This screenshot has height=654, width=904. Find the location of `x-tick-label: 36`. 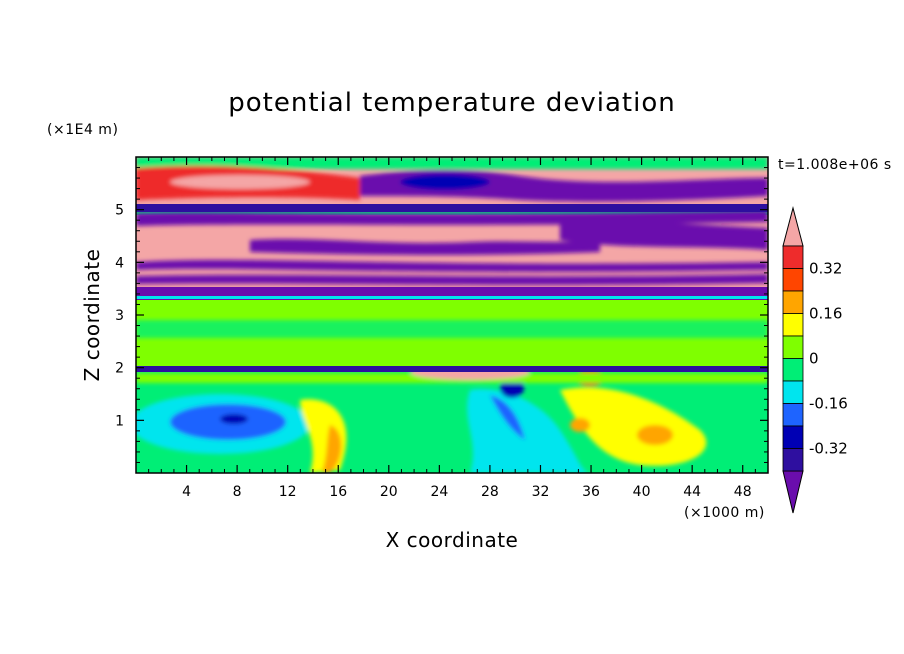

x-tick-label: 36 is located at coordinates (591, 492).